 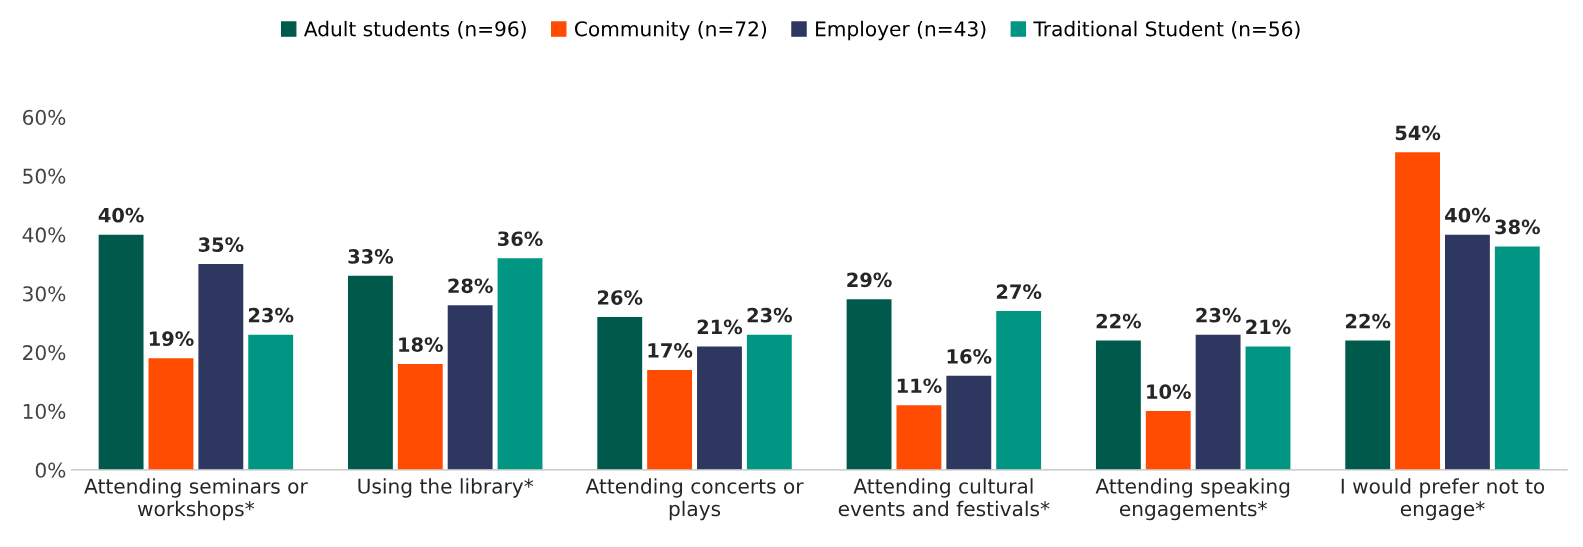 What do you see at coordinates (1443, 499) in the screenshot?
I see `x-tick-label: I would prefer not to engage*` at bounding box center [1443, 499].